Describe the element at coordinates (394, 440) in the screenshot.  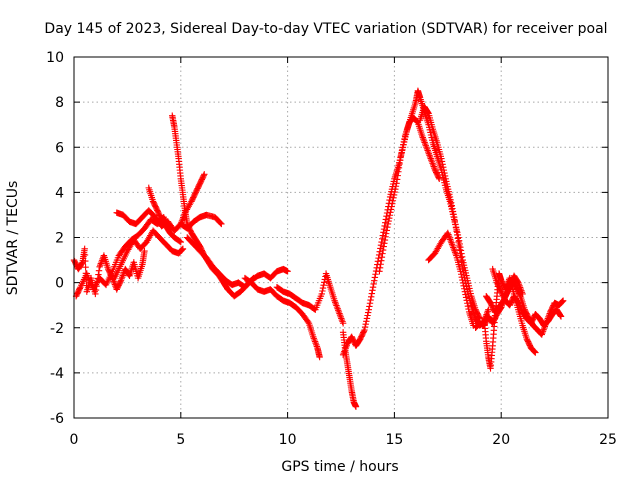
I see `x-tick-label: 15` at that location.